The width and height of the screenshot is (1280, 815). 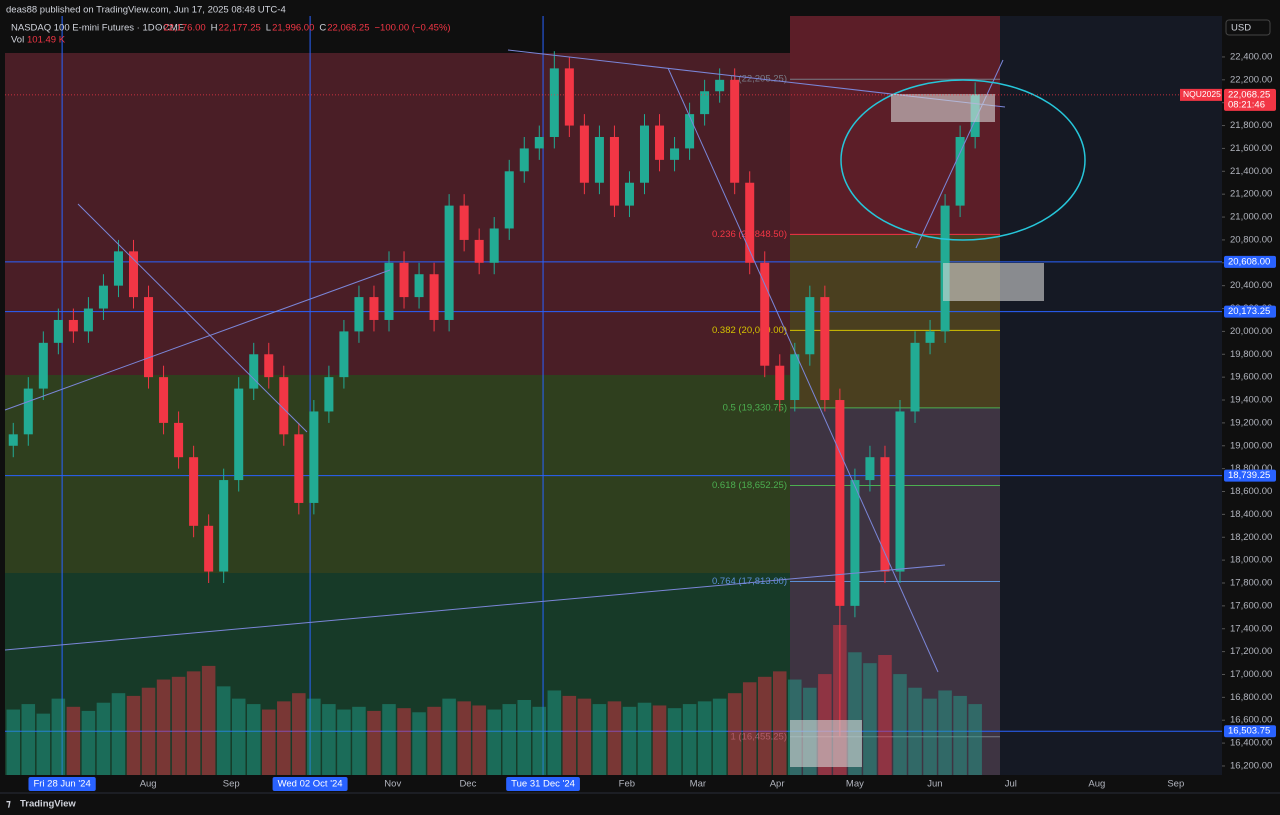 I want to click on y-tick-label: 19,600.00, so click(x=1251, y=377).